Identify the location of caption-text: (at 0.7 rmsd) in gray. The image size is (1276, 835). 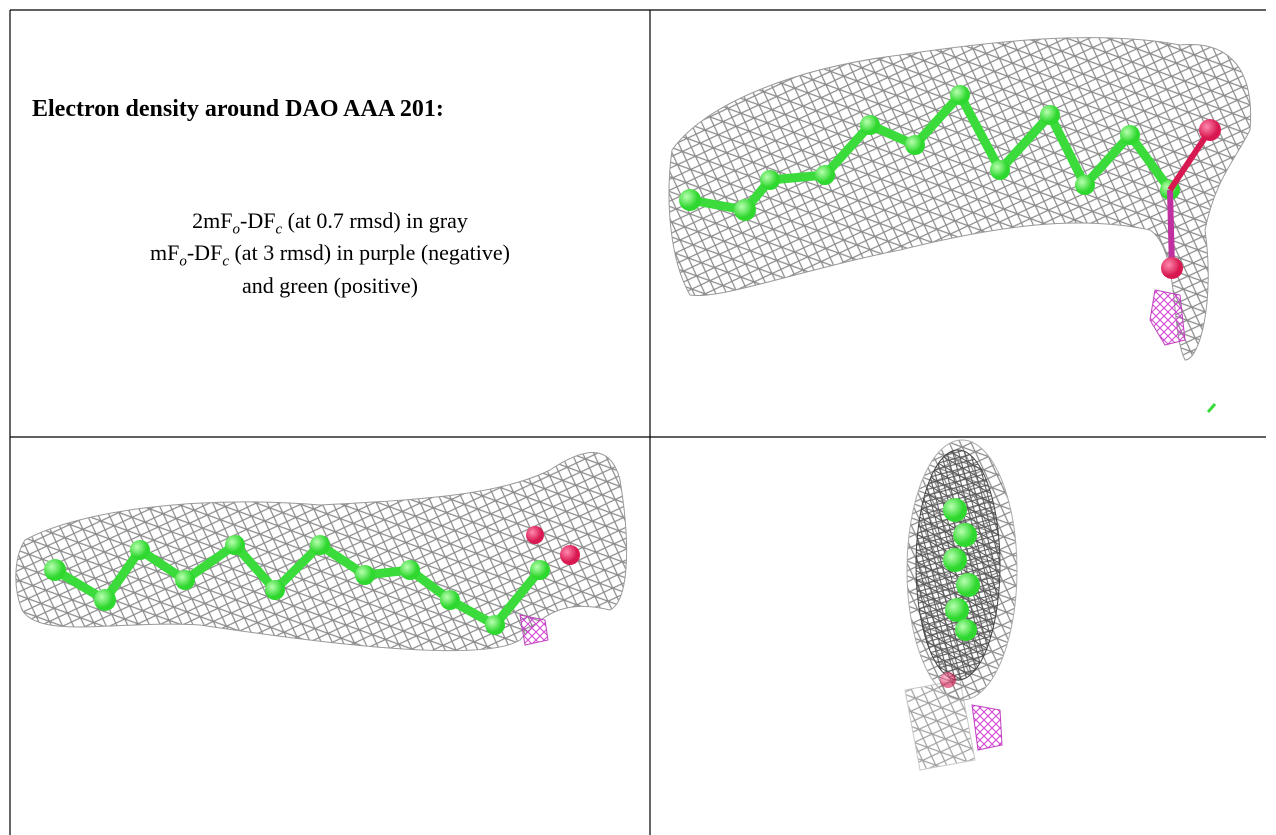
(375, 220).